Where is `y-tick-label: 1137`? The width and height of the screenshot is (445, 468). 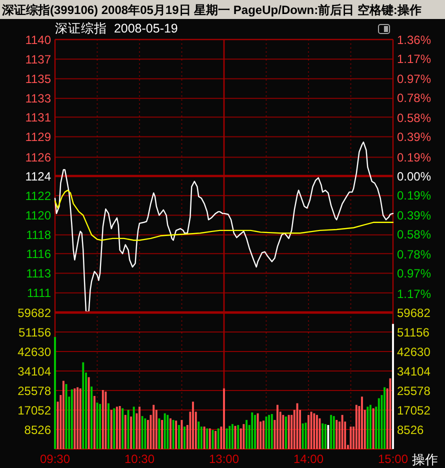 y-tick-label: 1137 is located at coordinates (38, 59).